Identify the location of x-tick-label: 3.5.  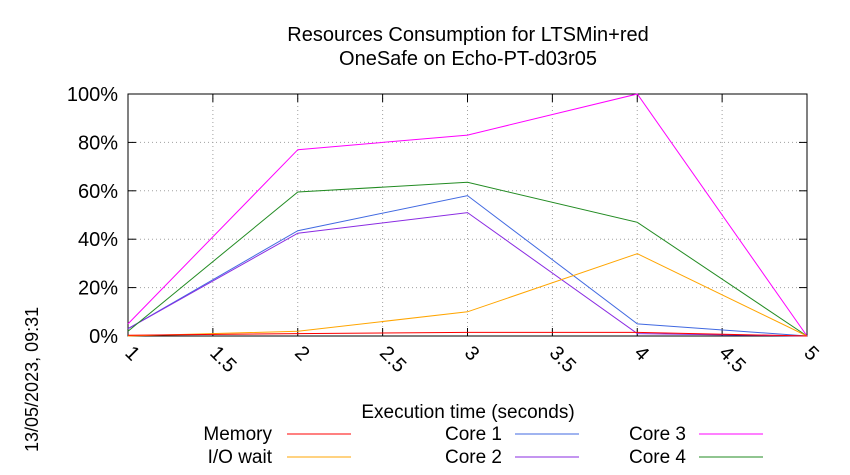
(562, 359).